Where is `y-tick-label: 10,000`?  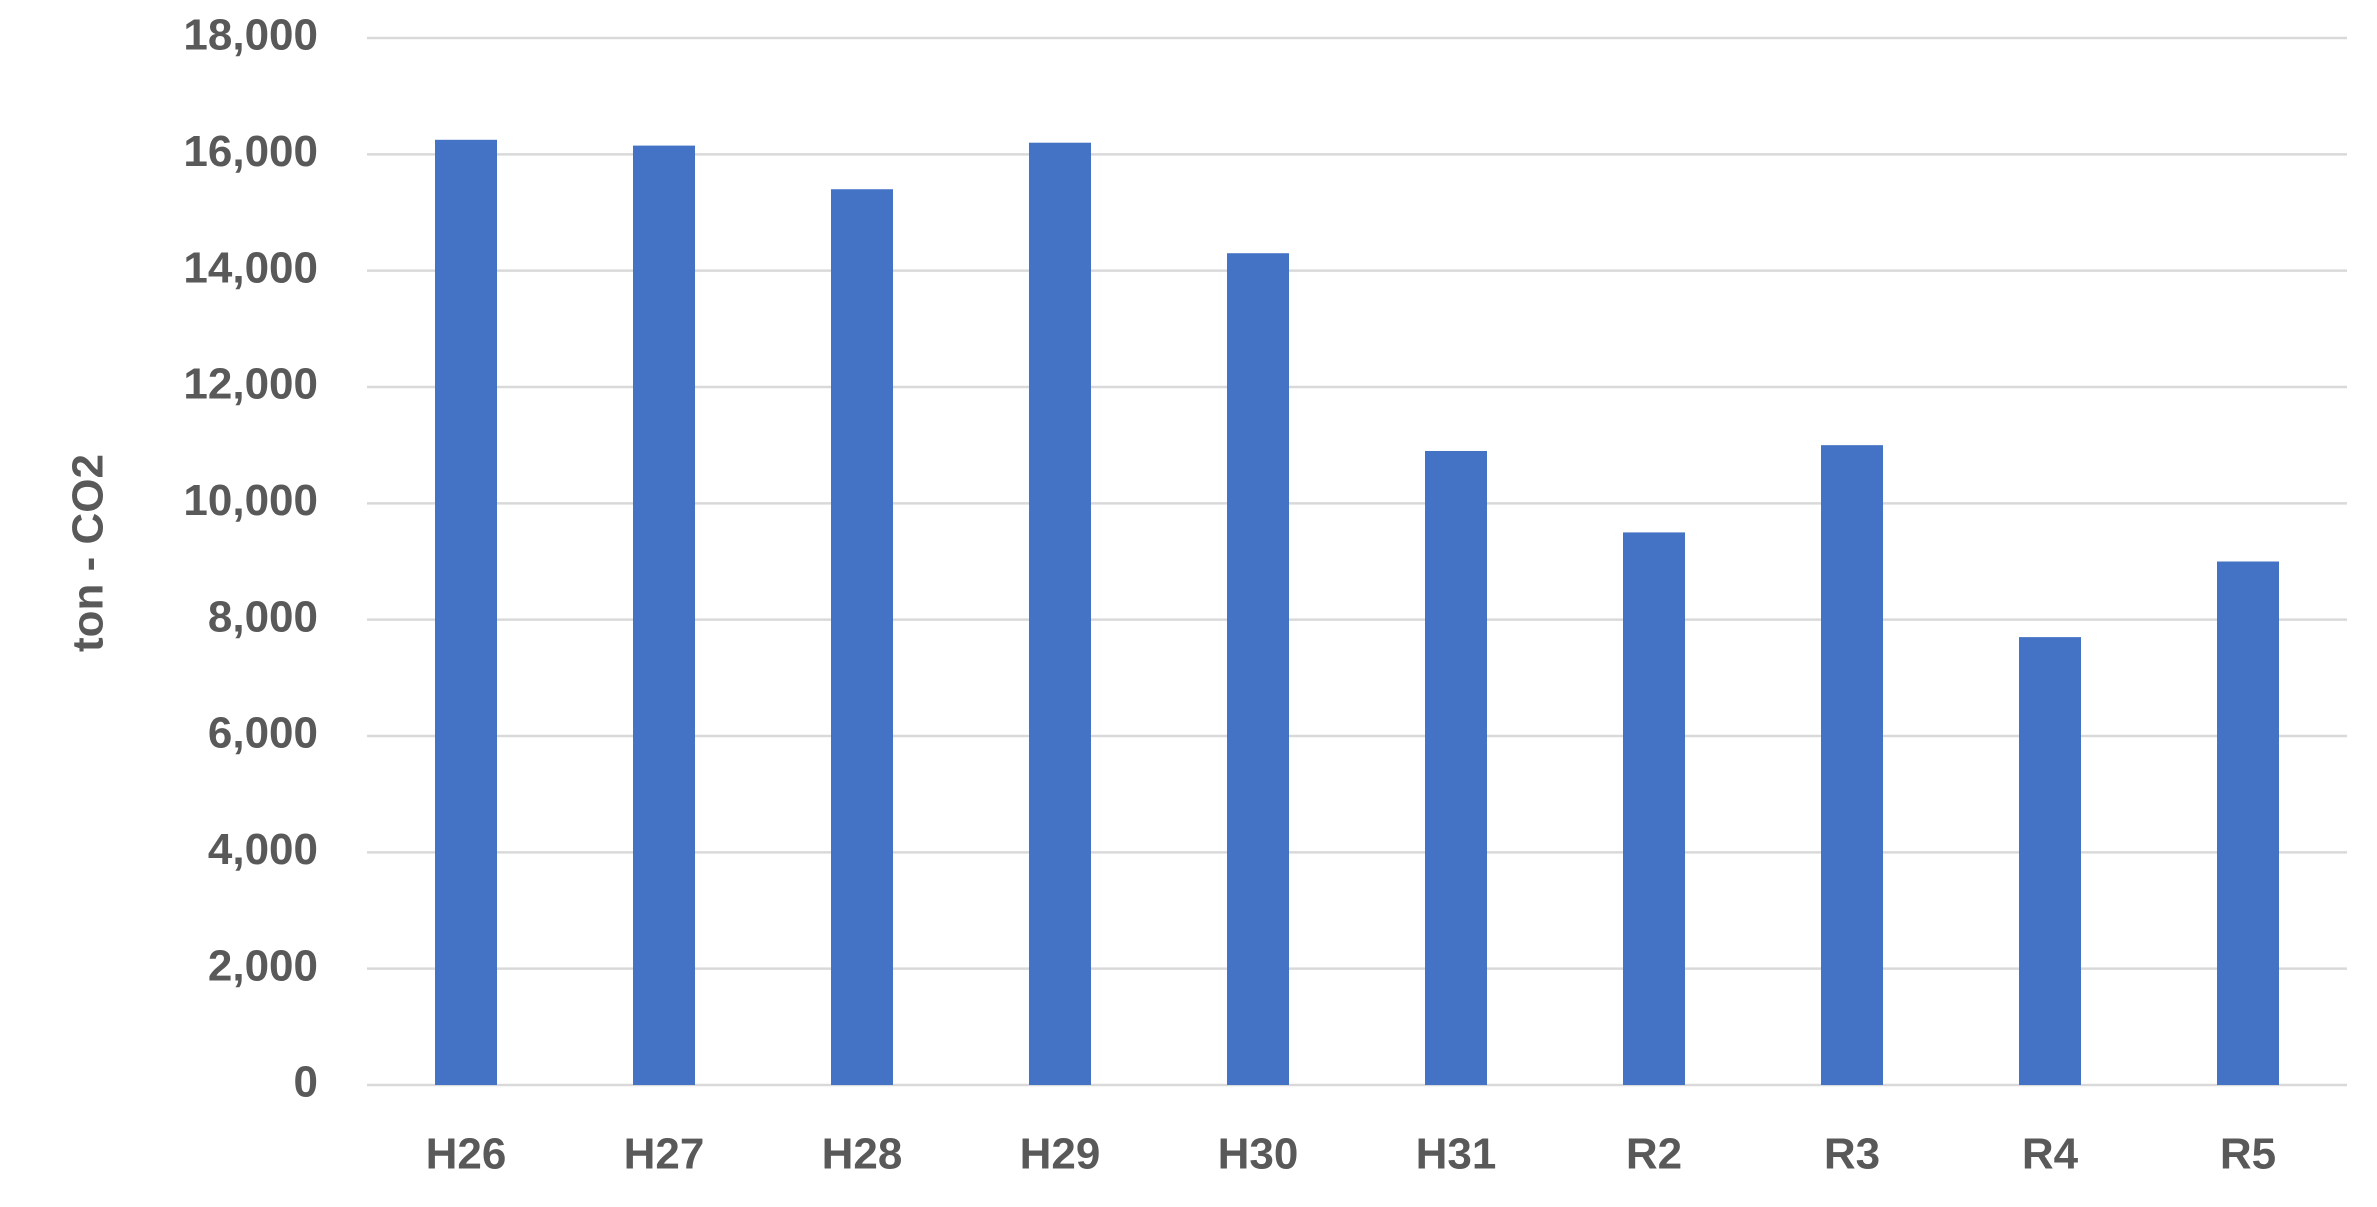
y-tick-label: 10,000 is located at coordinates (250, 500).